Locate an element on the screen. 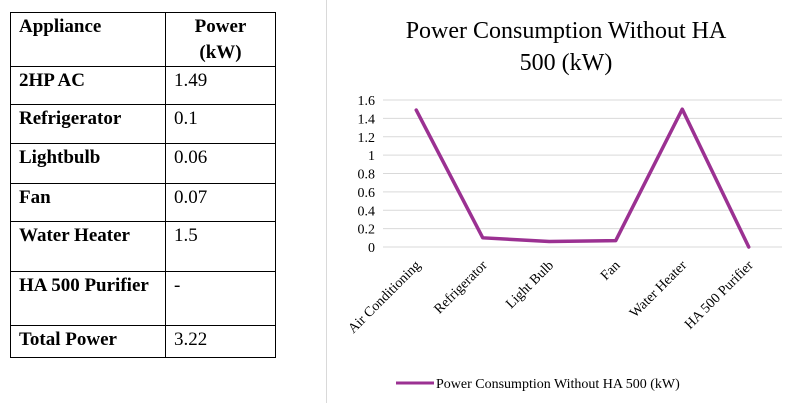 This screenshot has height=403, width=797. x-category-label: Fan is located at coordinates (610, 270).